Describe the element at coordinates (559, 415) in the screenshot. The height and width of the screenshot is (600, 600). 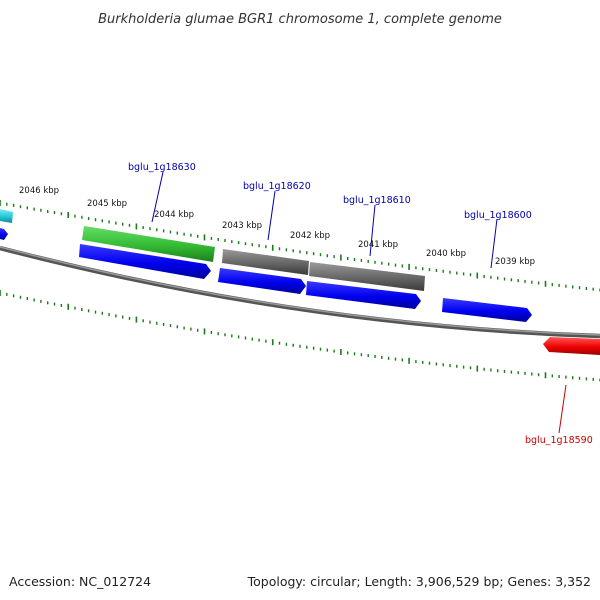
I see `gene-label-group-18590: bglu_1g18590` at that location.